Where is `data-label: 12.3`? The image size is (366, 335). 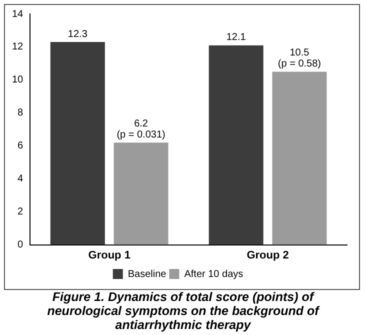
data-label: 12.3 is located at coordinates (78, 34).